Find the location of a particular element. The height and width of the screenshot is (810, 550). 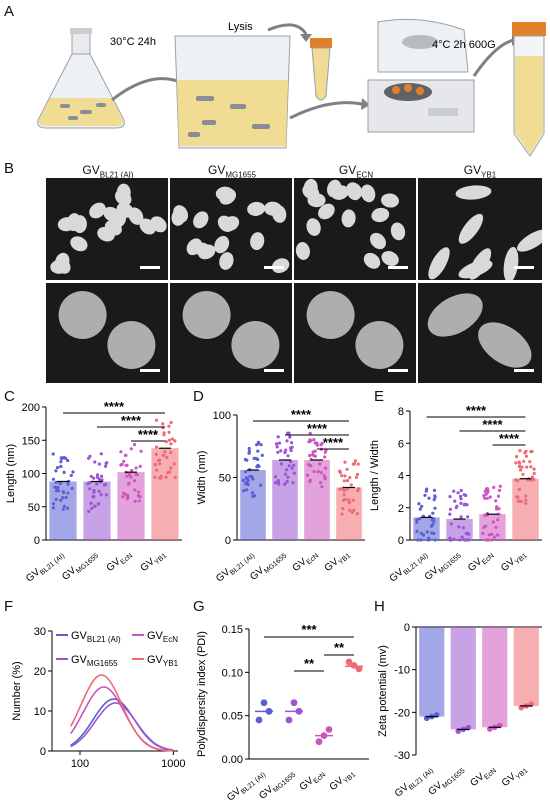

x-tick-label: GVYB1 is located at coordinates (343, 781).